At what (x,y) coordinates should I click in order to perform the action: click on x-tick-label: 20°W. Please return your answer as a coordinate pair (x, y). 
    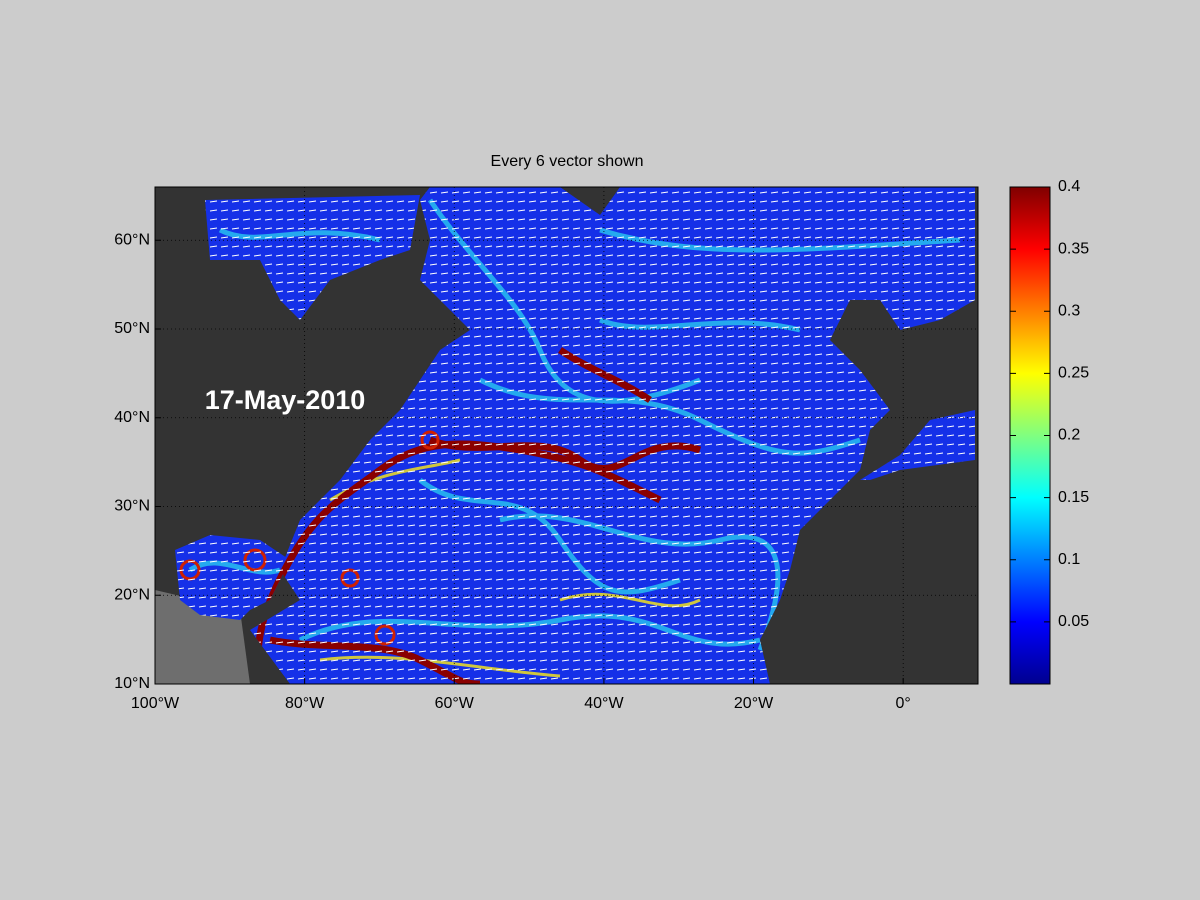
    Looking at the image, I should click on (754, 703).